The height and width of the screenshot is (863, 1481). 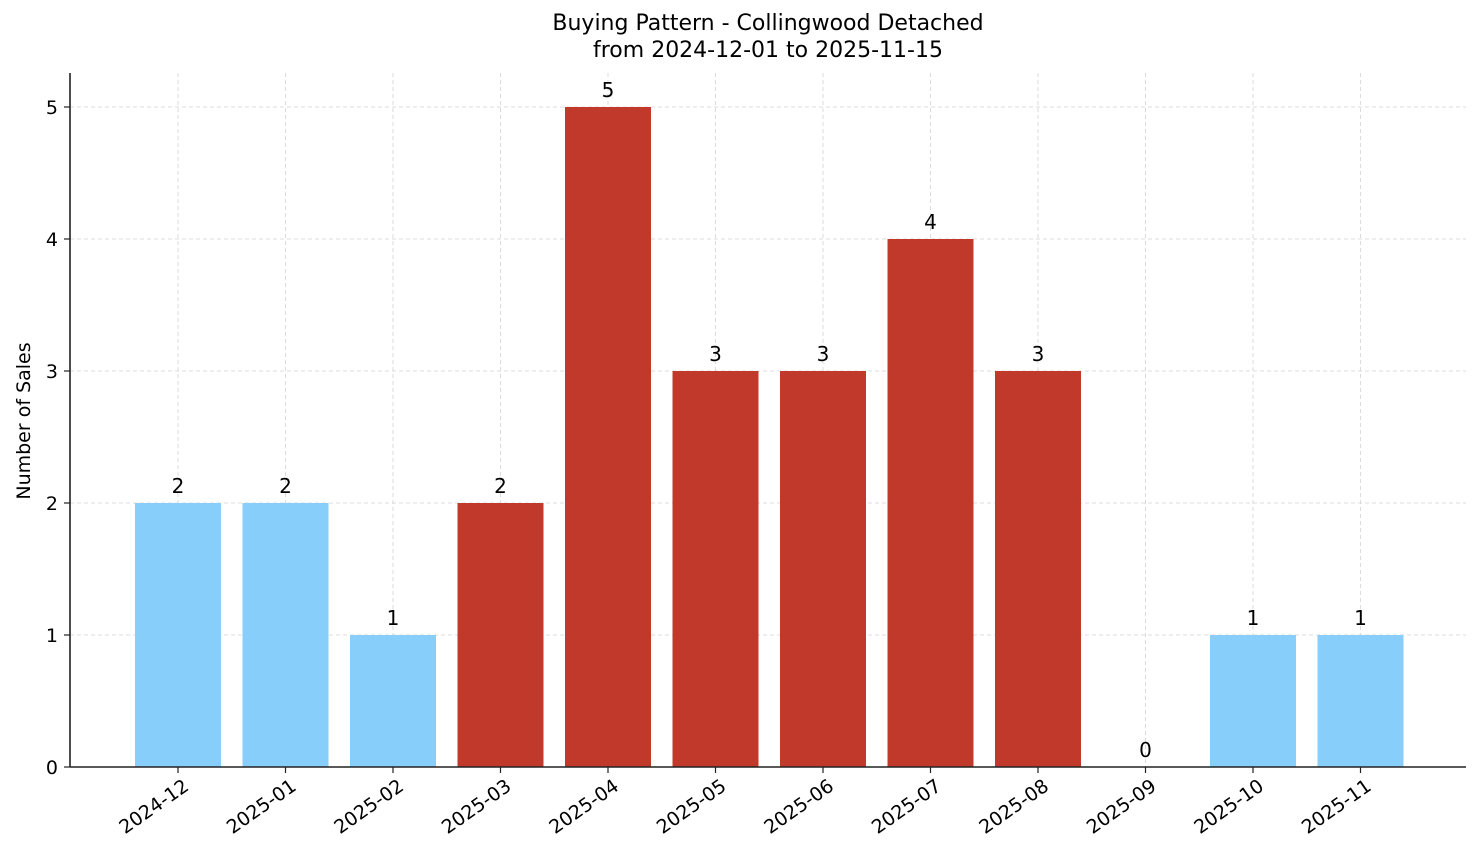 I want to click on data-label: 4, so click(x=930, y=222).